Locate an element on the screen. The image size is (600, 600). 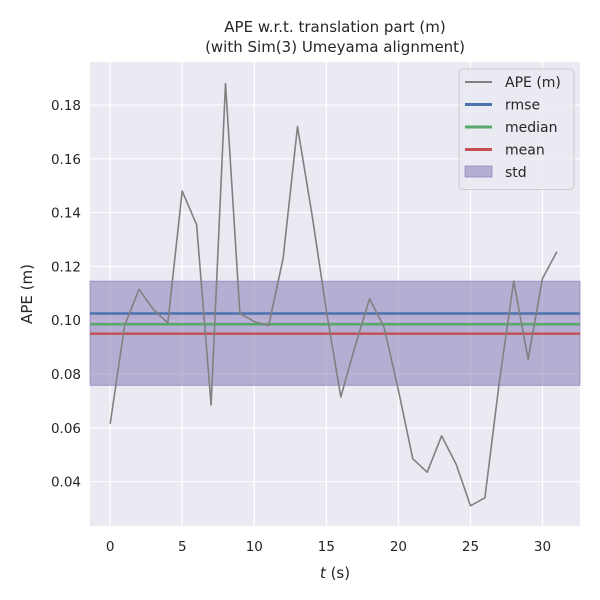
legend-label: median is located at coordinates (531, 128).